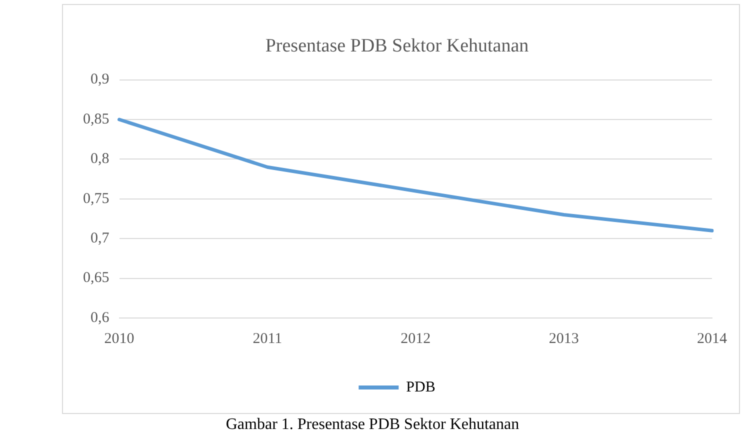  What do you see at coordinates (100, 318) in the screenshot?
I see `y-tick-label: 0,6` at bounding box center [100, 318].